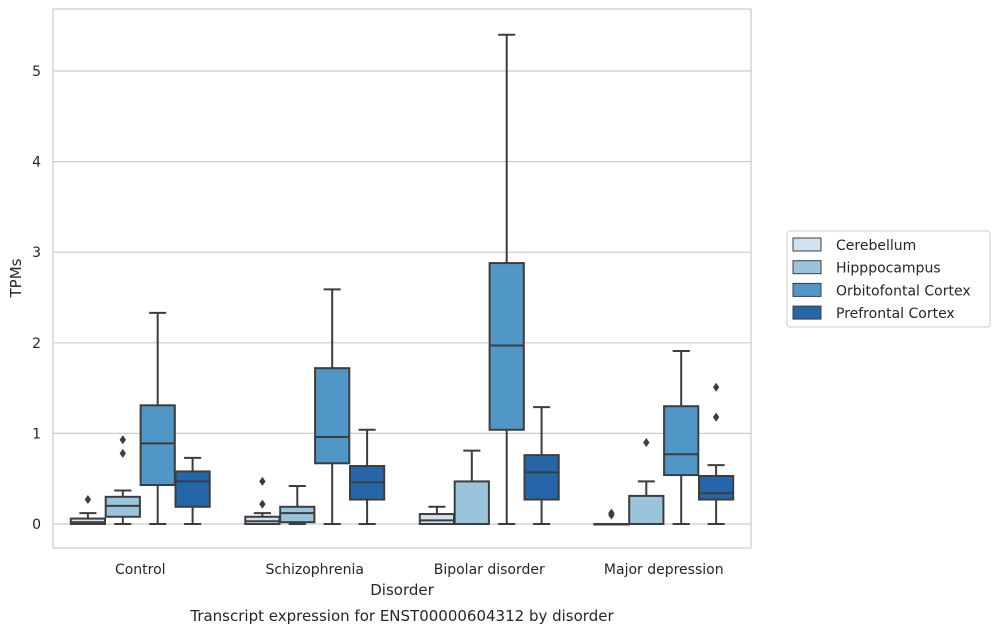  I want to click on x-tick-label: Control, so click(140, 570).